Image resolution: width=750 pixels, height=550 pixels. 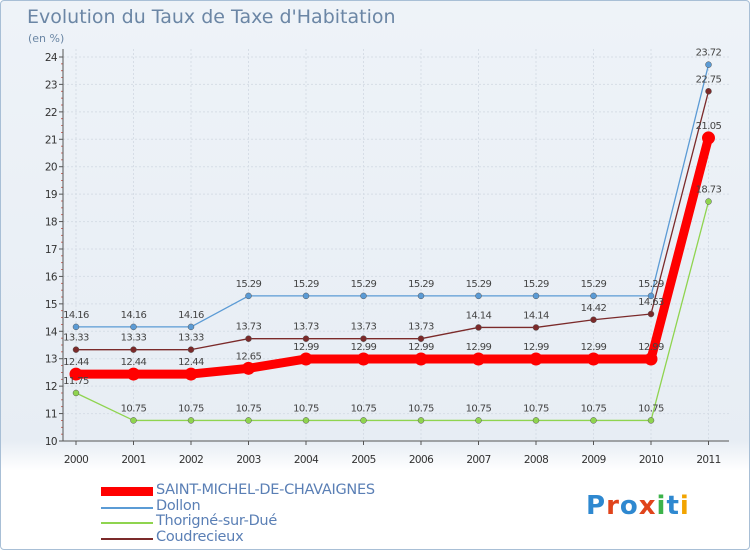 What do you see at coordinates (647, 506) in the screenshot?
I see `logo-letter: x` at bounding box center [647, 506].